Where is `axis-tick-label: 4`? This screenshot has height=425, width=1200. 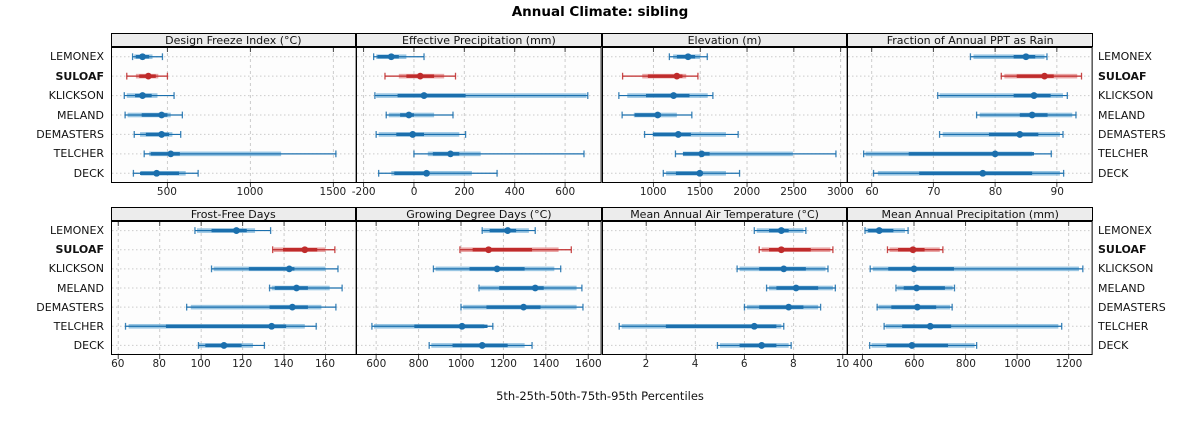
axis-tick-label: 4 is located at coordinates (695, 364).